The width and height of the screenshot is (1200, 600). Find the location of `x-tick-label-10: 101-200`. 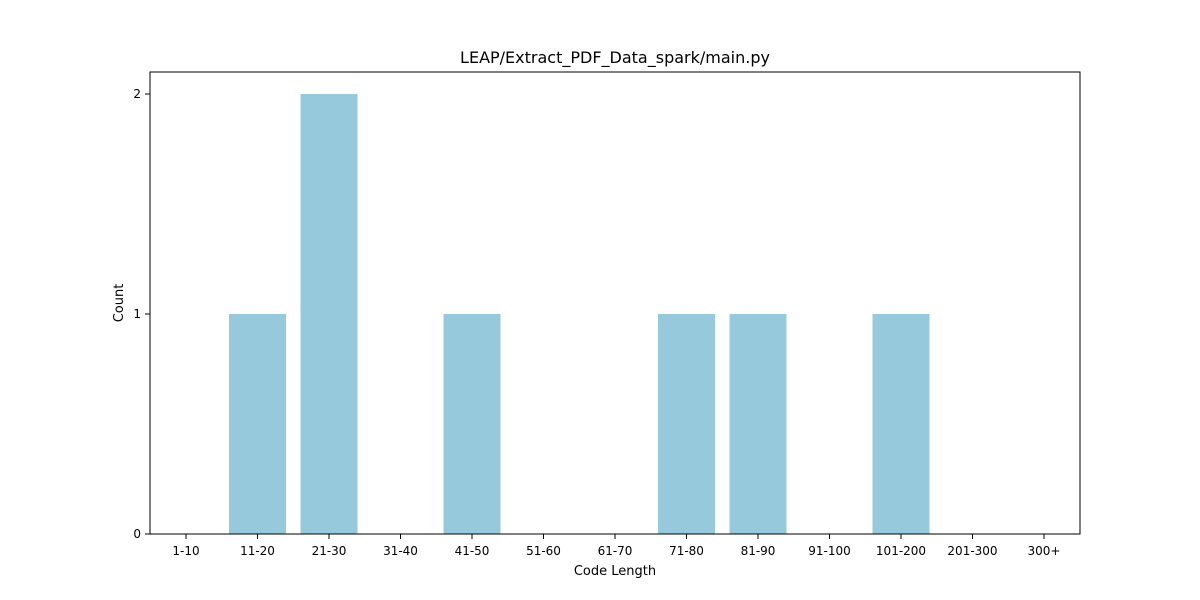

x-tick-label-10: 101-200 is located at coordinates (901, 551).